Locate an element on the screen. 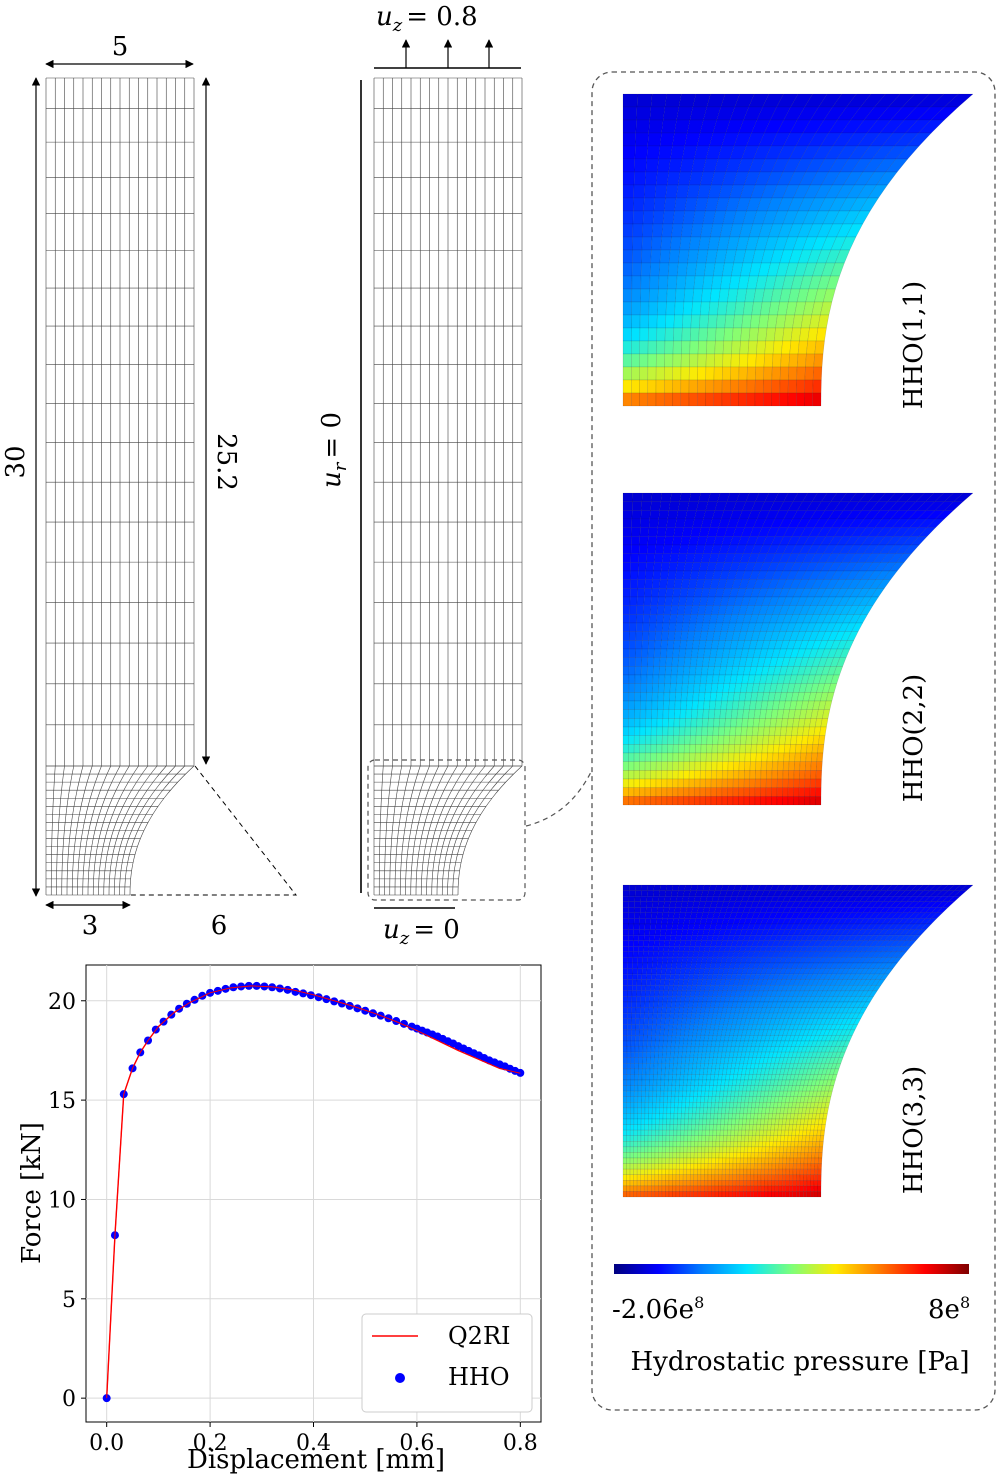 This screenshot has width=1000, height=1479. notch-width-label: 6 is located at coordinates (219, 926).